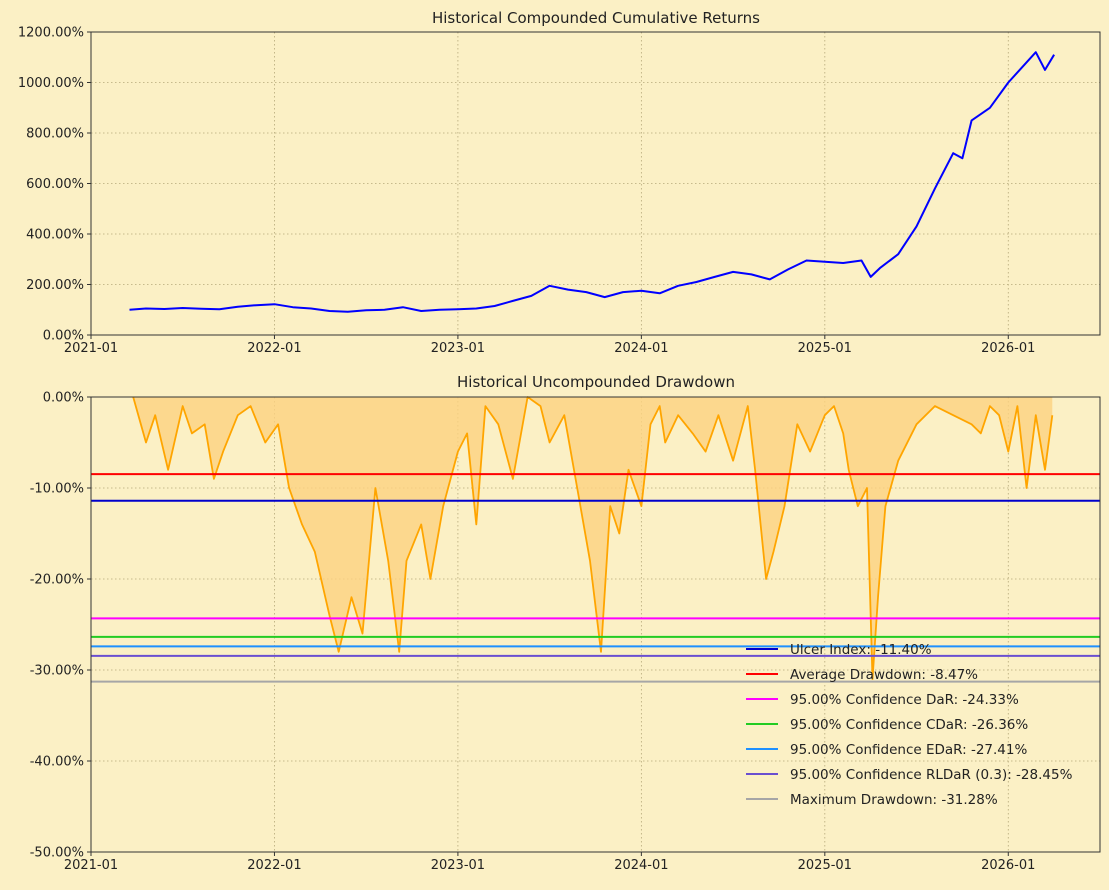  I want to click on drawdown-y-tick-label: -30.00%, so click(57, 671).